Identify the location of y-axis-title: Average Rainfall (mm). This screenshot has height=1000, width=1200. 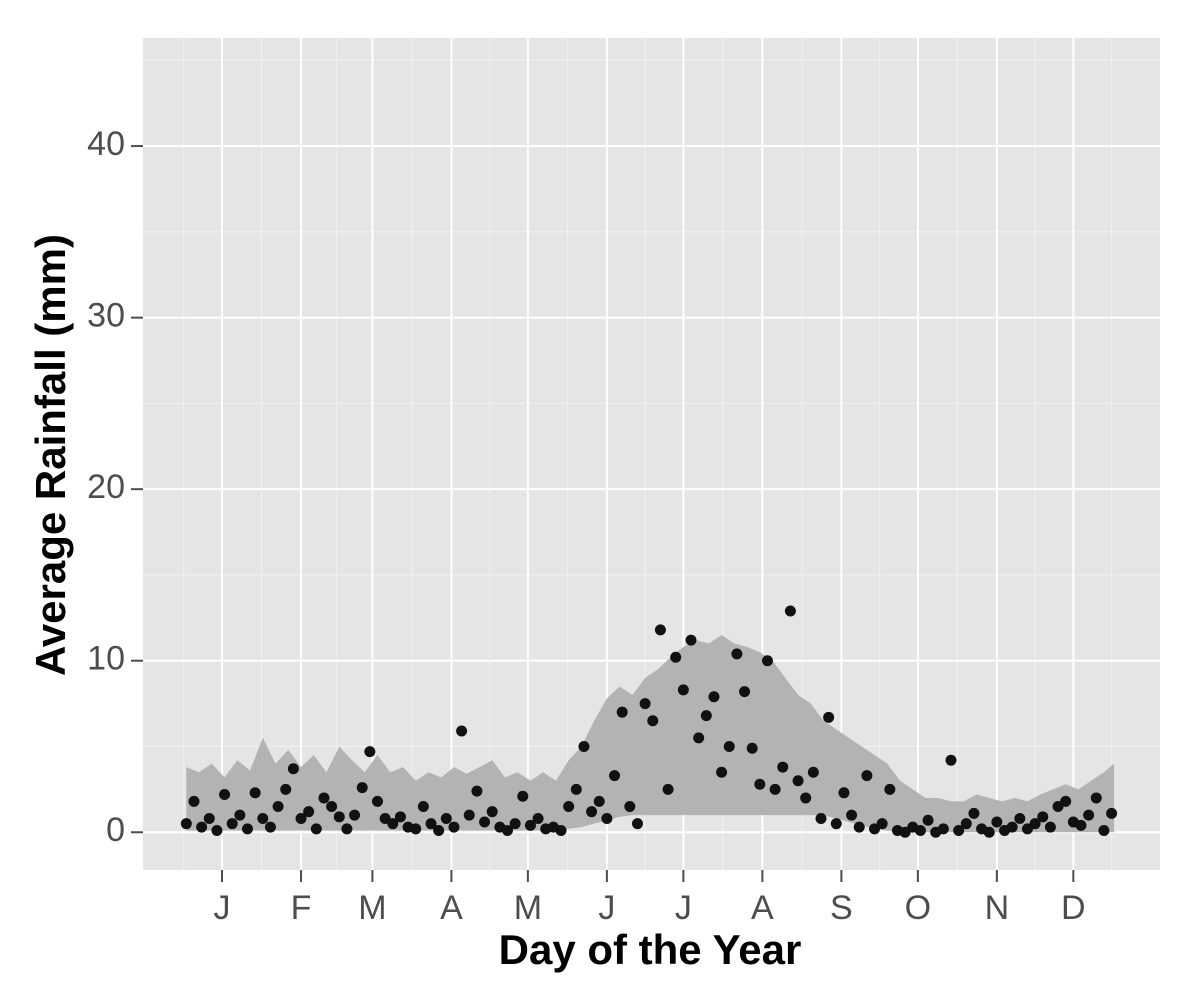
(50, 455).